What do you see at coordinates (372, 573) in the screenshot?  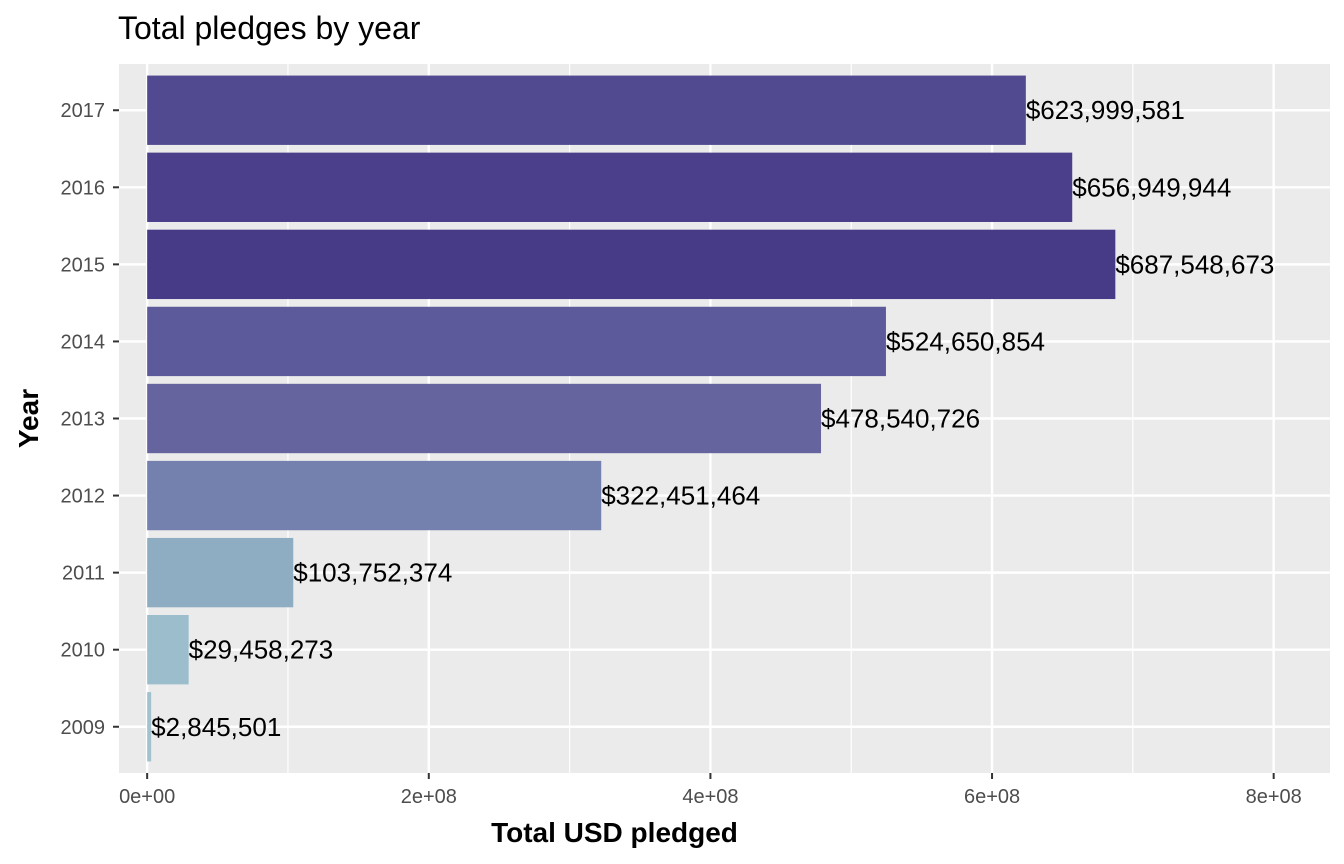 I see `data-label-2011: $103,752,374` at bounding box center [372, 573].